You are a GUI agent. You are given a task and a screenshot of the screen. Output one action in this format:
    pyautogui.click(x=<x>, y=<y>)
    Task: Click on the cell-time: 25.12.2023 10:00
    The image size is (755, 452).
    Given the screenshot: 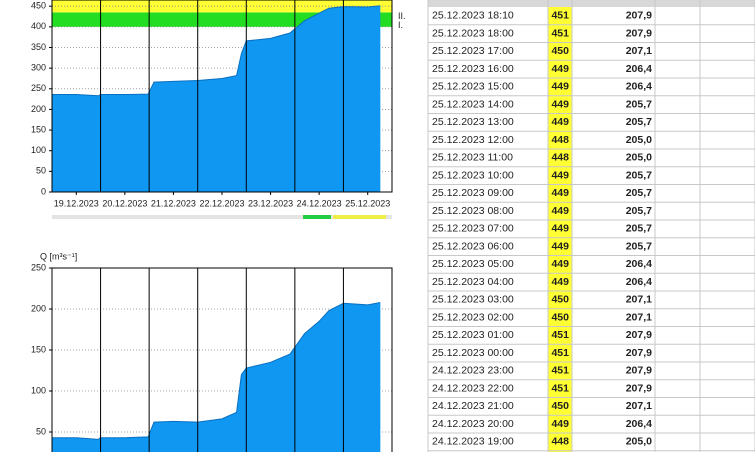 What is the action you would take?
    pyautogui.click(x=473, y=175)
    